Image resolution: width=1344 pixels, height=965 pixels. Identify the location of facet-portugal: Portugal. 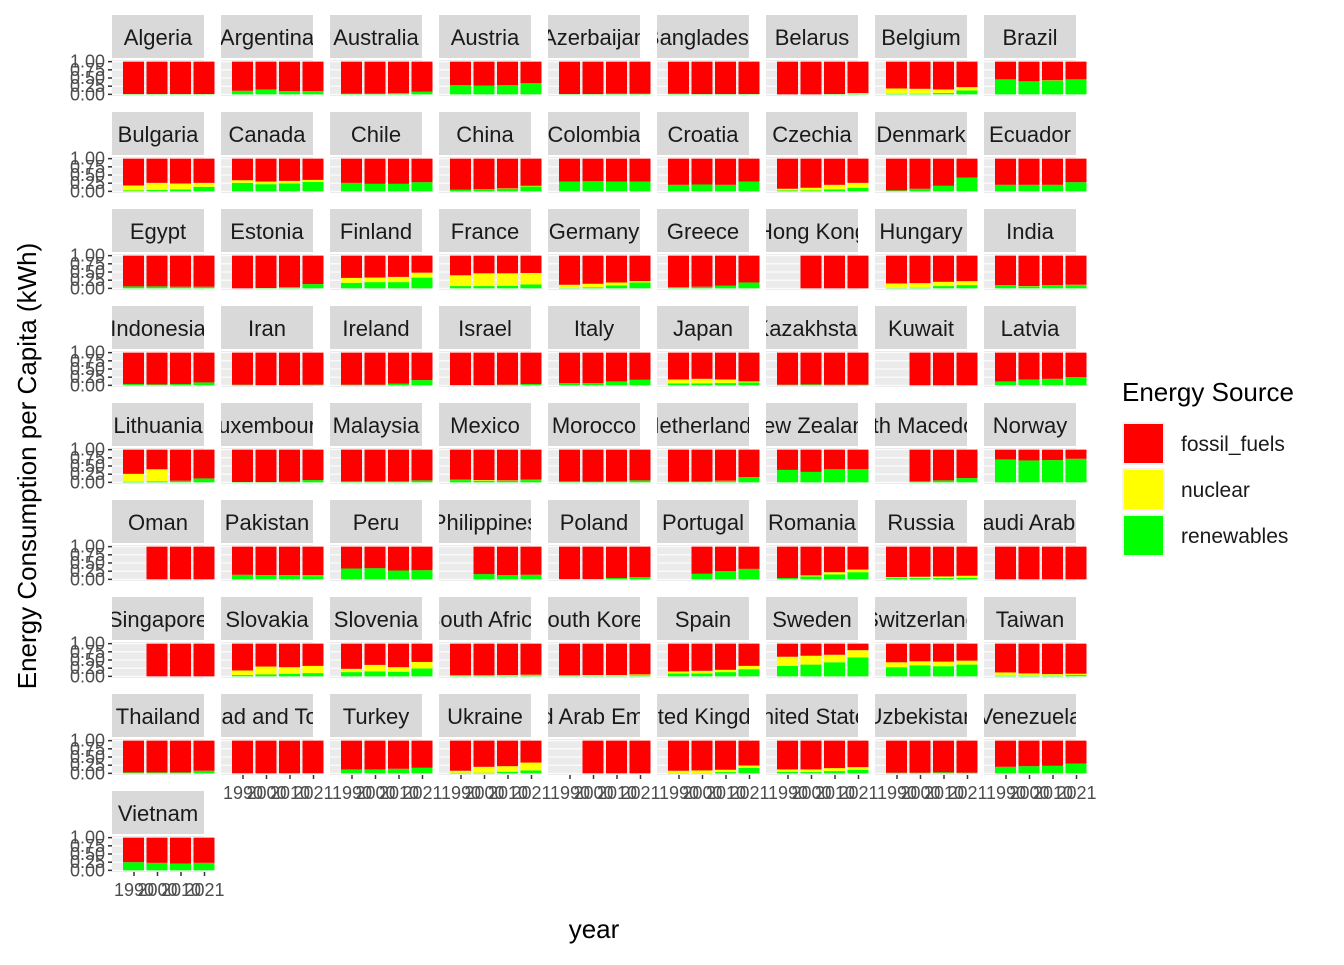
(708, 540).